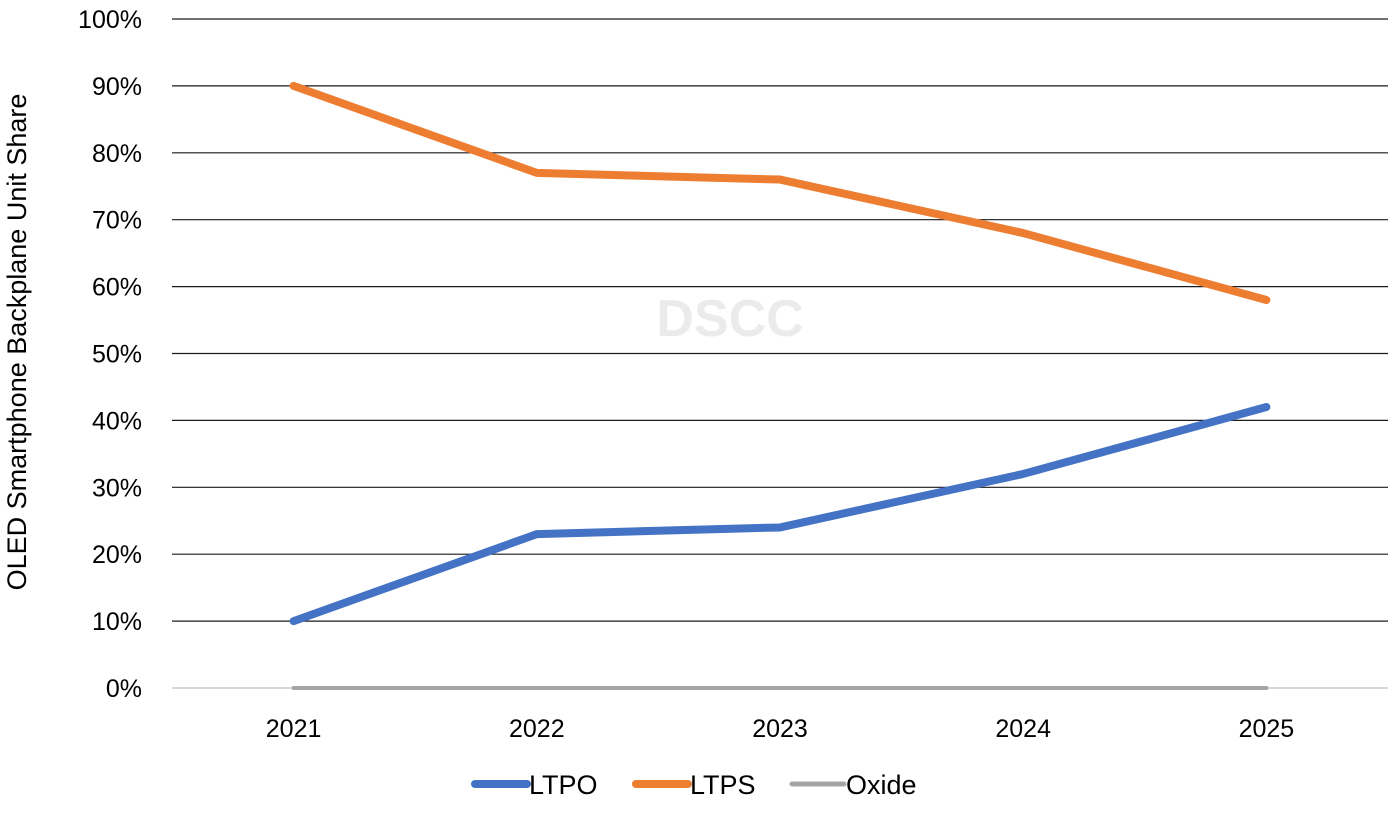  I want to click on y-axis-ticks: 0% 10% 20% 30% 40% 50% 60% 70% 80% 90% 100%, so click(110, 354).